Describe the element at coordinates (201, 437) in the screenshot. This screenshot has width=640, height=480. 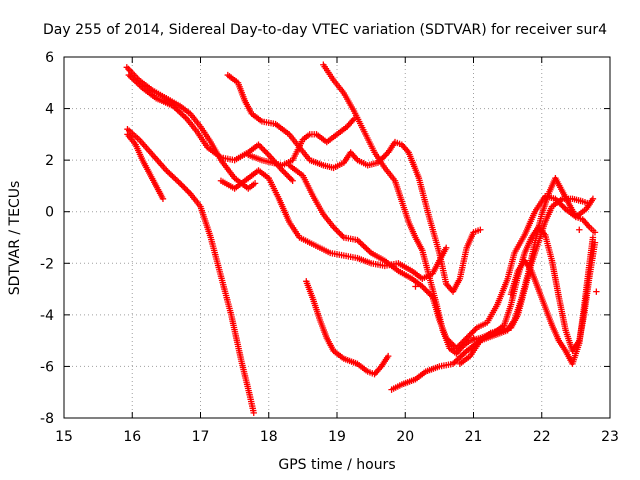
I see `x-tick-label: 17` at that location.